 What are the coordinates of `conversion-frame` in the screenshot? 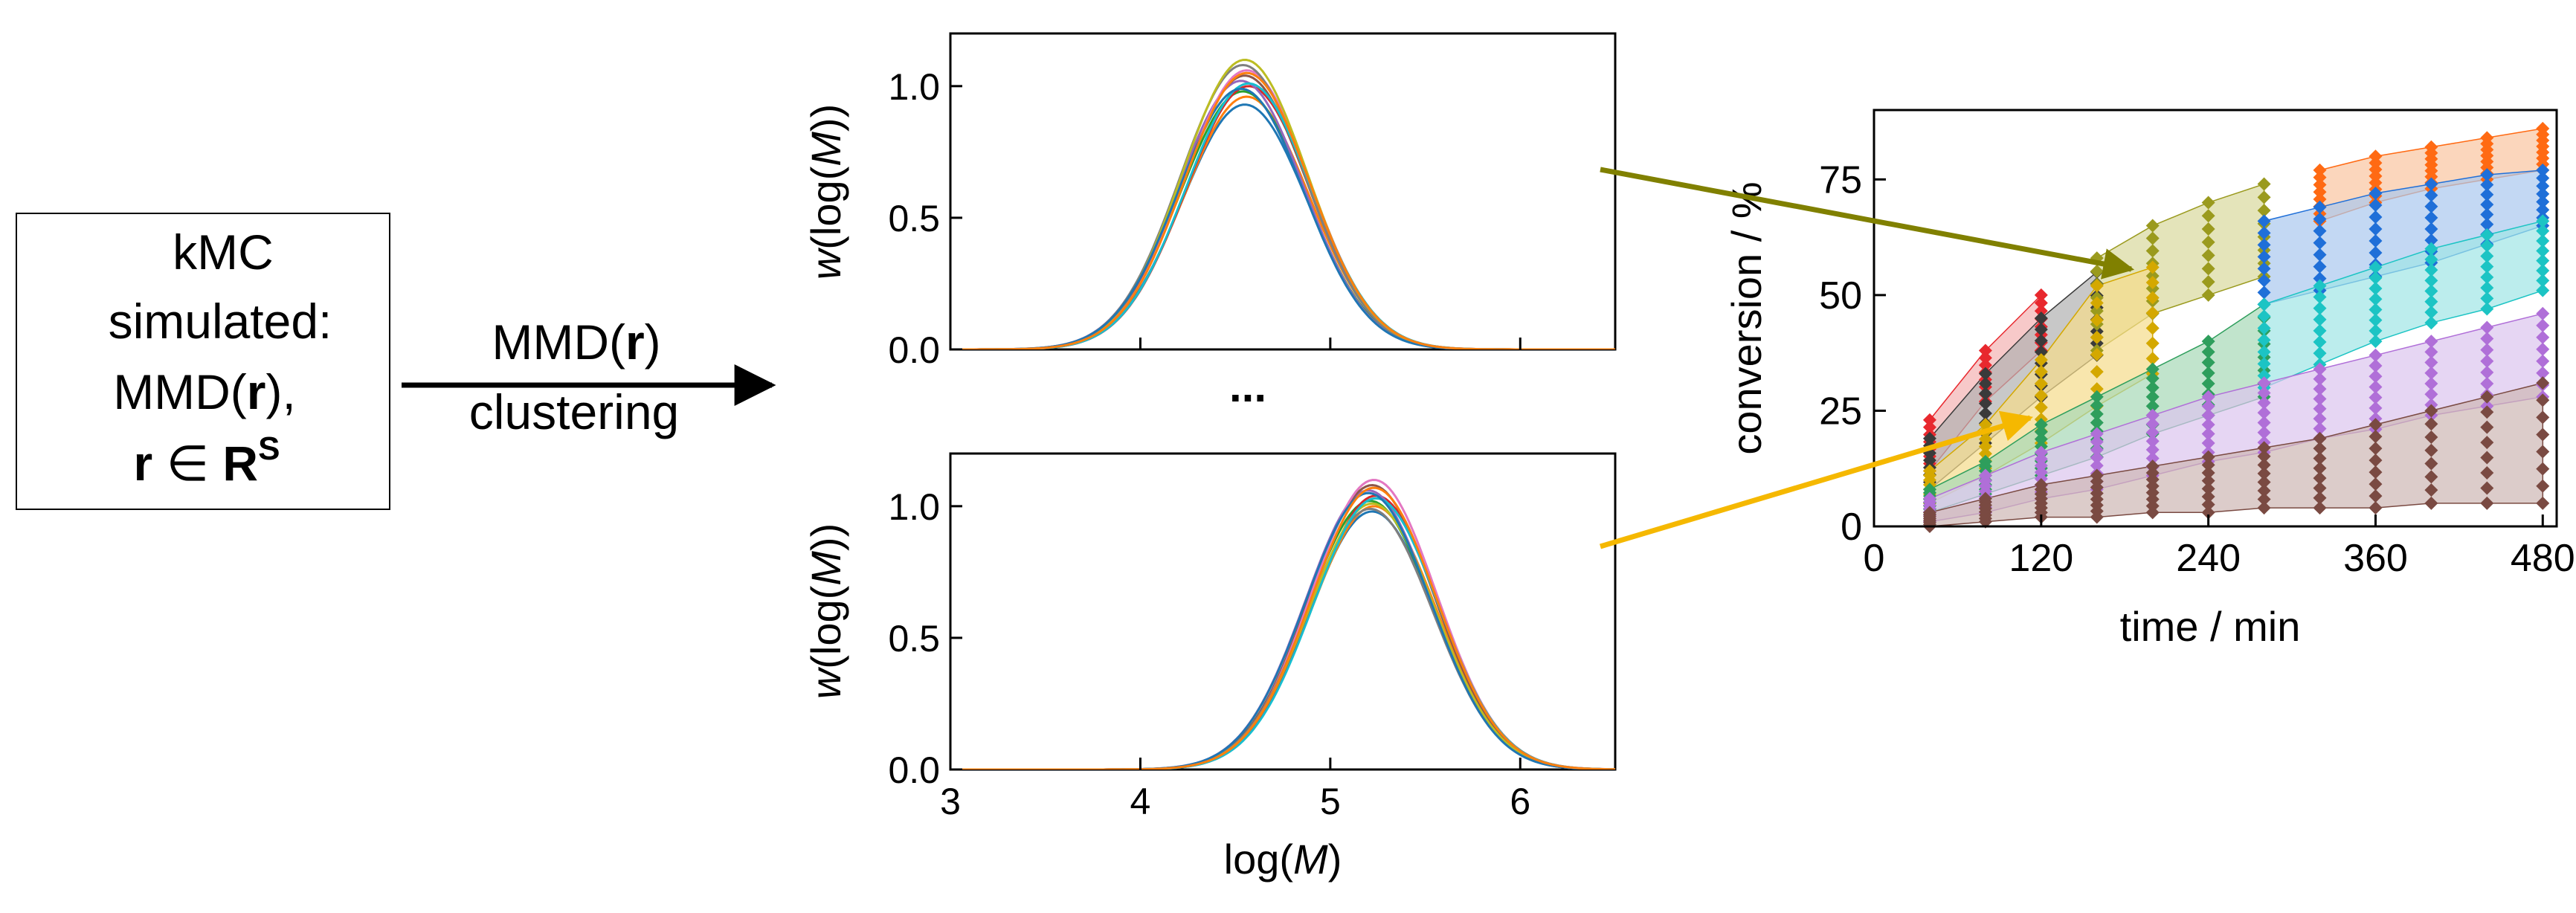 It's located at (2215, 318).